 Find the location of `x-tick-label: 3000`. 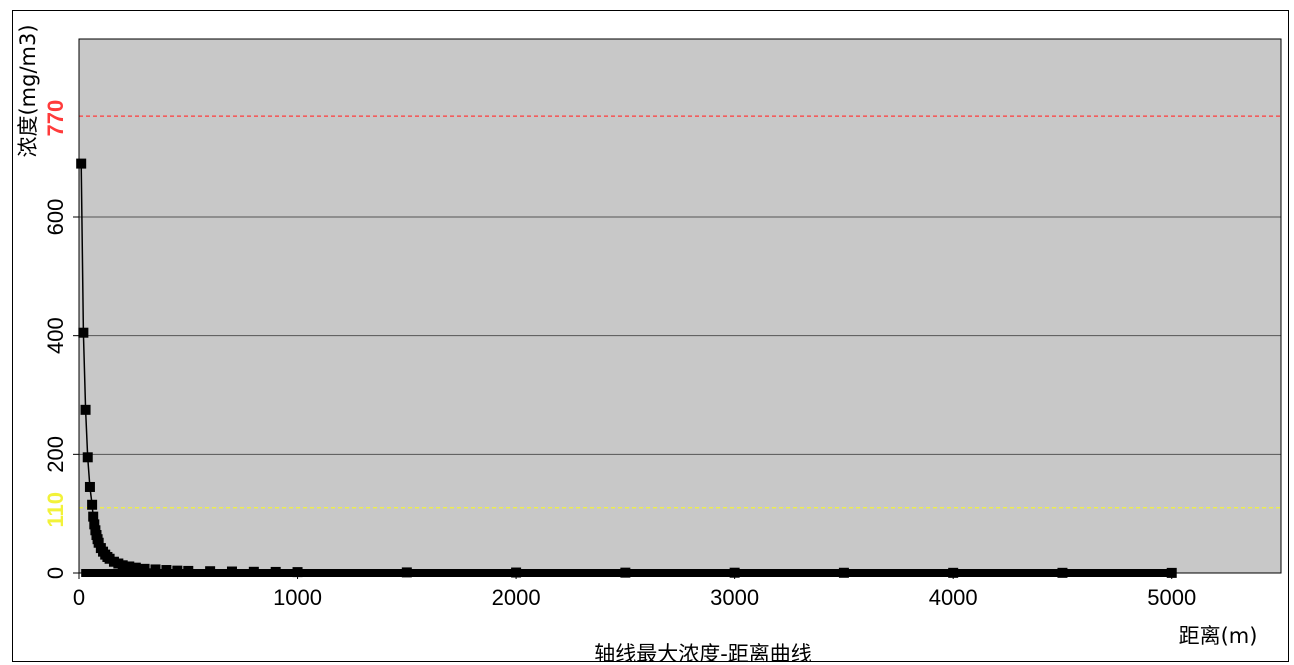

x-tick-label: 3000 is located at coordinates (734, 597).